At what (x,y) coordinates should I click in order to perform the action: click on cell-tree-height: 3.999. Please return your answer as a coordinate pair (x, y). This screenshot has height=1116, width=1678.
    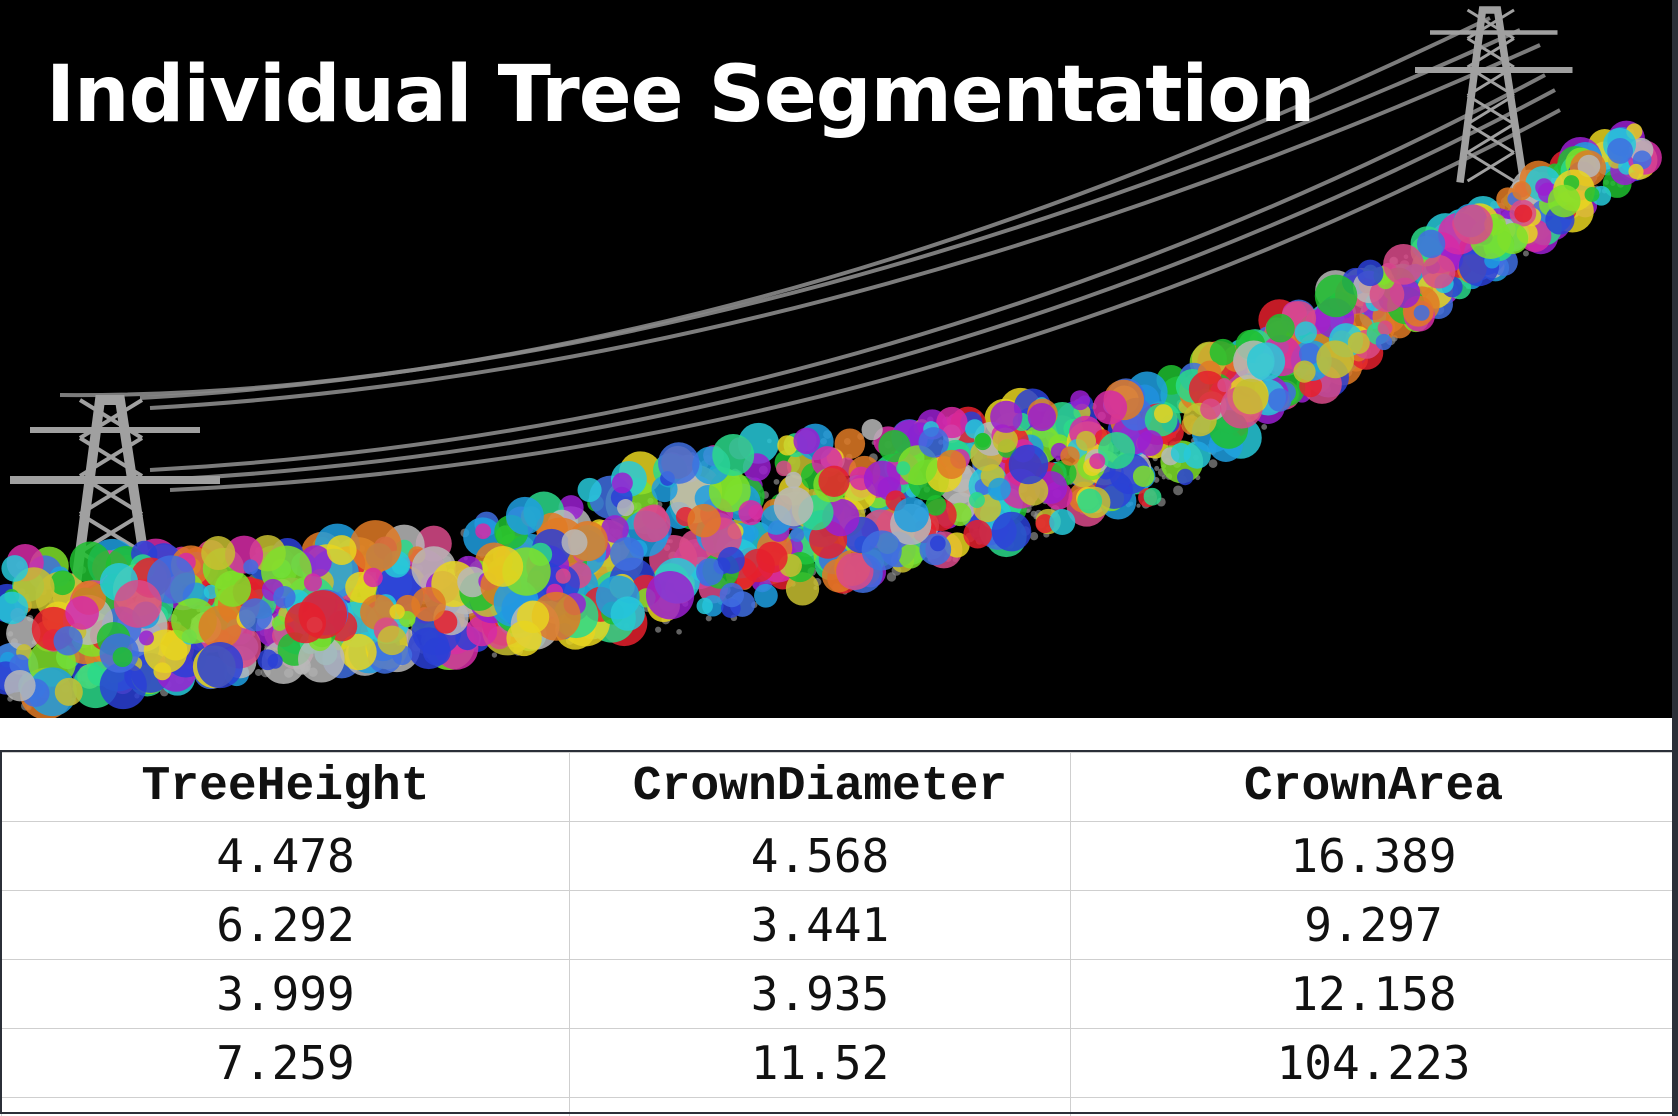
    Looking at the image, I should click on (285, 994).